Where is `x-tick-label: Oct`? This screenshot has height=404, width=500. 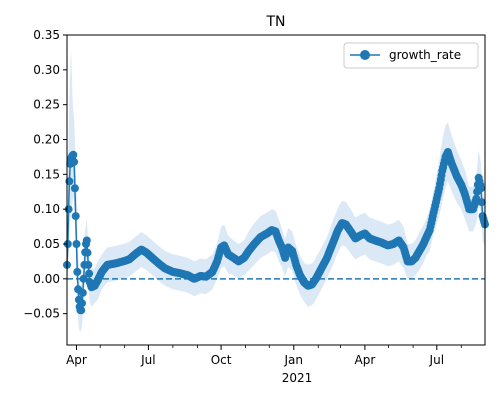
x-tick-label: Oct is located at coordinates (221, 360).